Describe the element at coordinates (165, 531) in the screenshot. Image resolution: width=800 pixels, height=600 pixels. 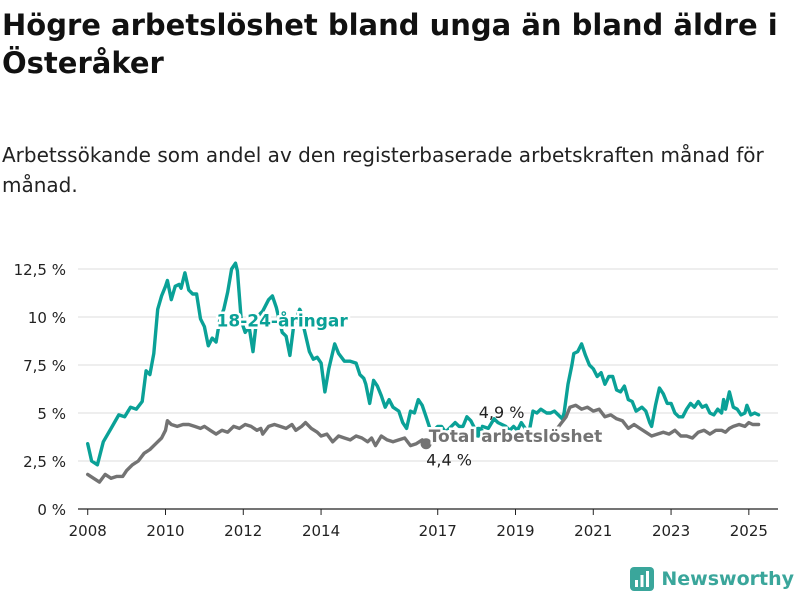
I see `x-tick-label: 2010` at that location.